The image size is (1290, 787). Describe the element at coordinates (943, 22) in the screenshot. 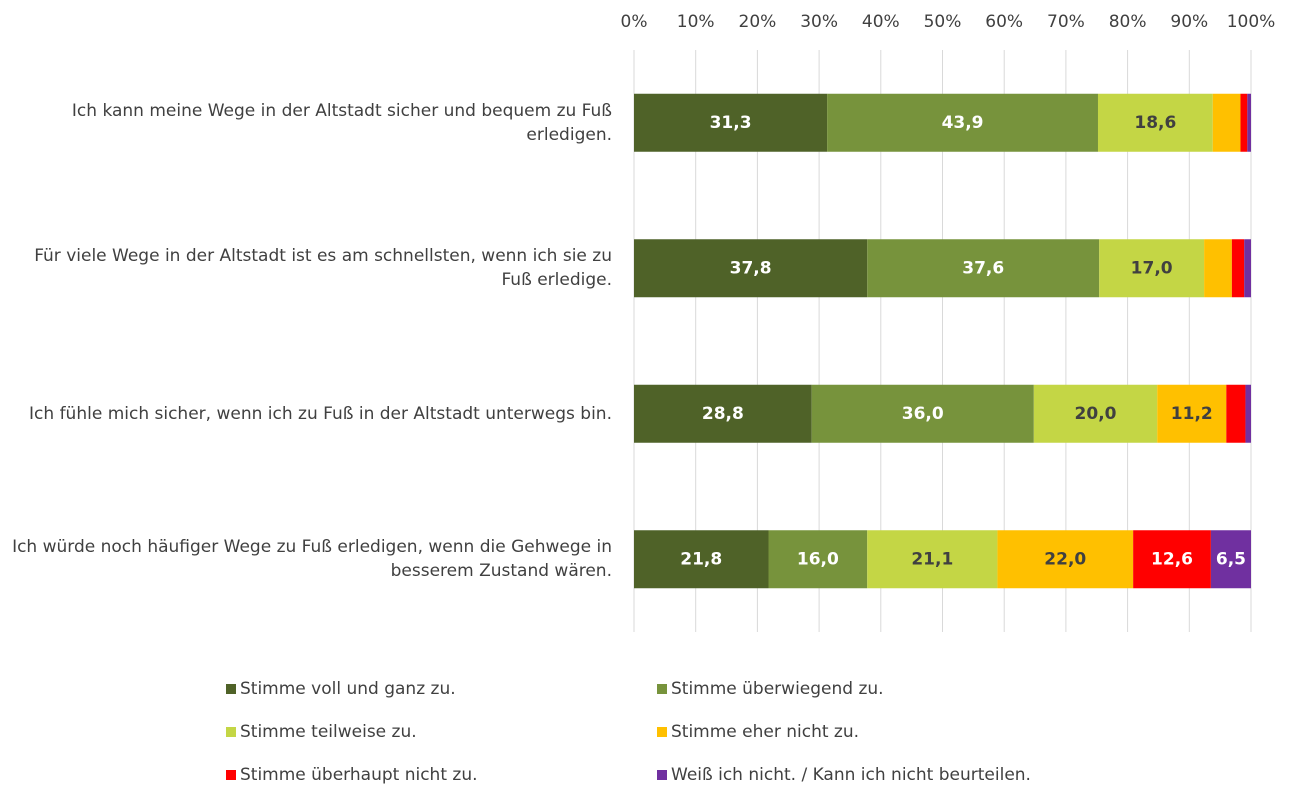

I see `x-tick-label: 50%` at that location.